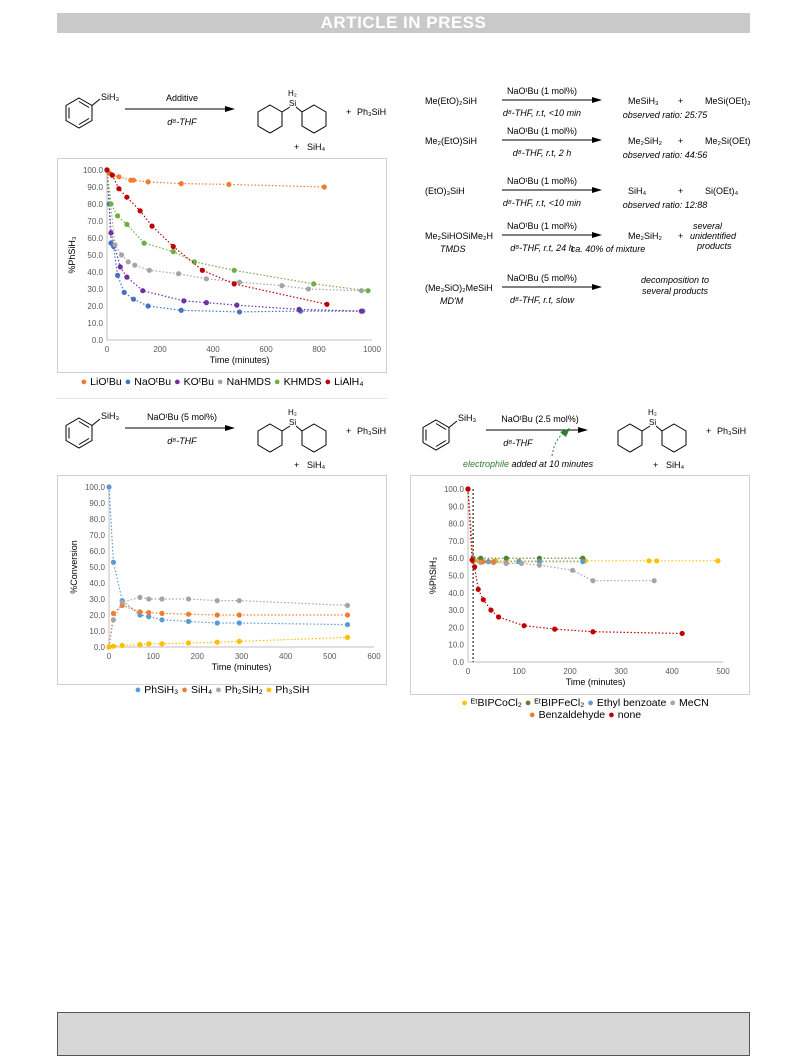 Image resolution: width=793 pixels, height=1057 pixels. What do you see at coordinates (97, 583) in the screenshot?
I see `y-tick-label: 40.0` at bounding box center [97, 583].